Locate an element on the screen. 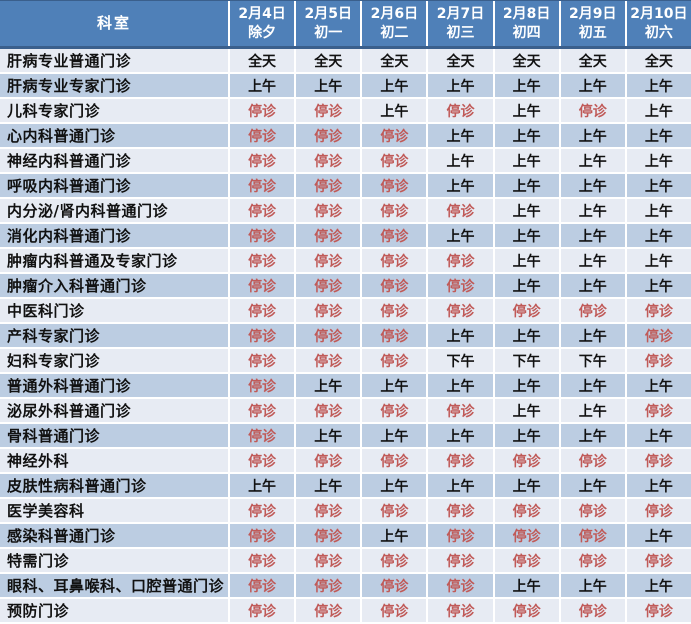  column-header-date-5: 2月9日 初五 is located at coordinates (591, 23).